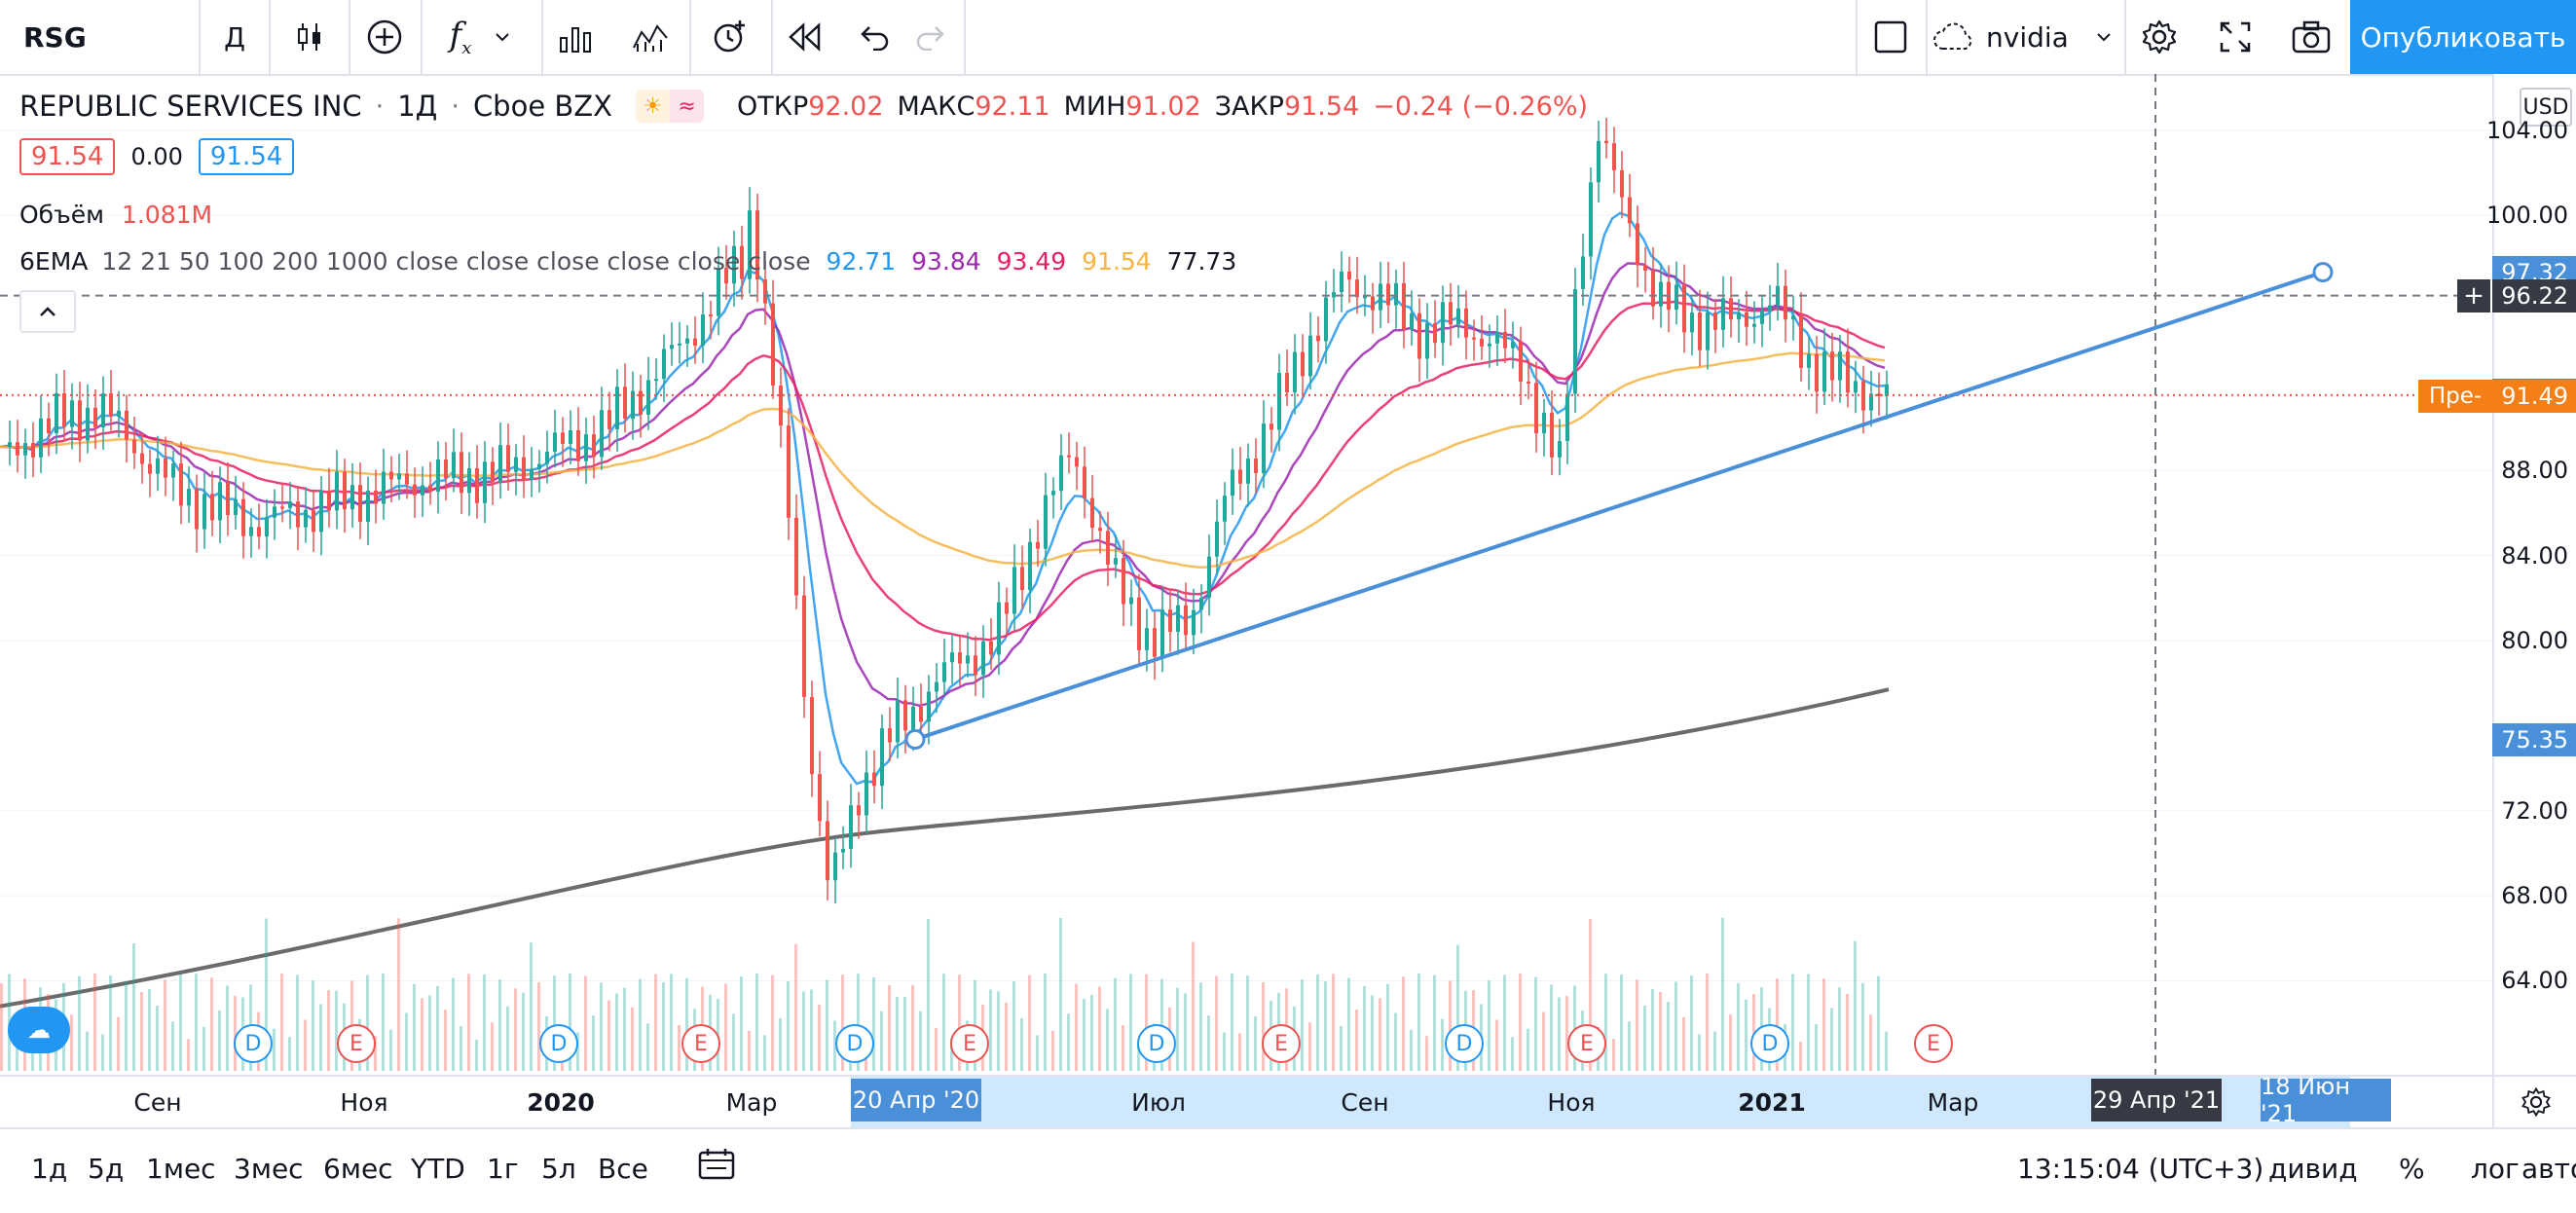 The image size is (2576, 1213). Describe the element at coordinates (235, 37) in the screenshot. I see `interval-button: Д` at that location.